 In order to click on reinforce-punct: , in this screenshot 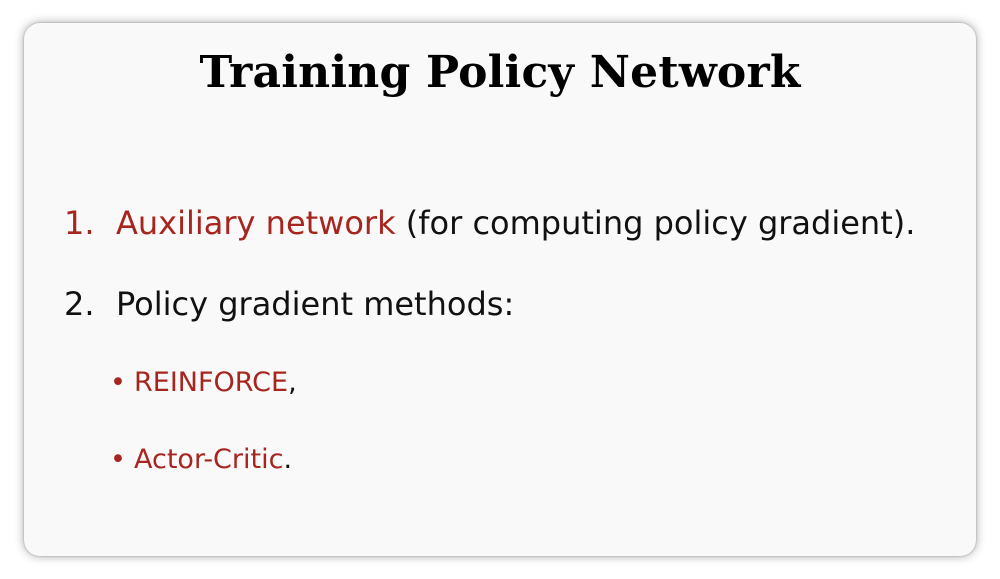, I will do `click(292, 382)`.